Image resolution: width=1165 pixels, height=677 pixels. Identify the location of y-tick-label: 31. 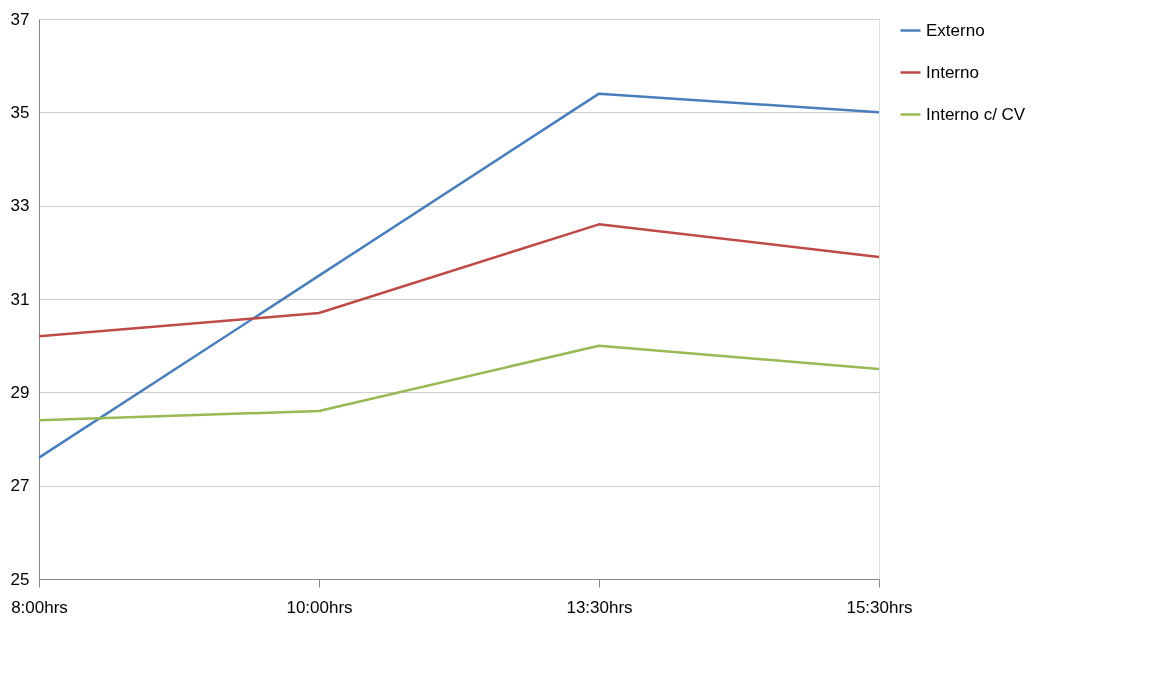
(20, 299).